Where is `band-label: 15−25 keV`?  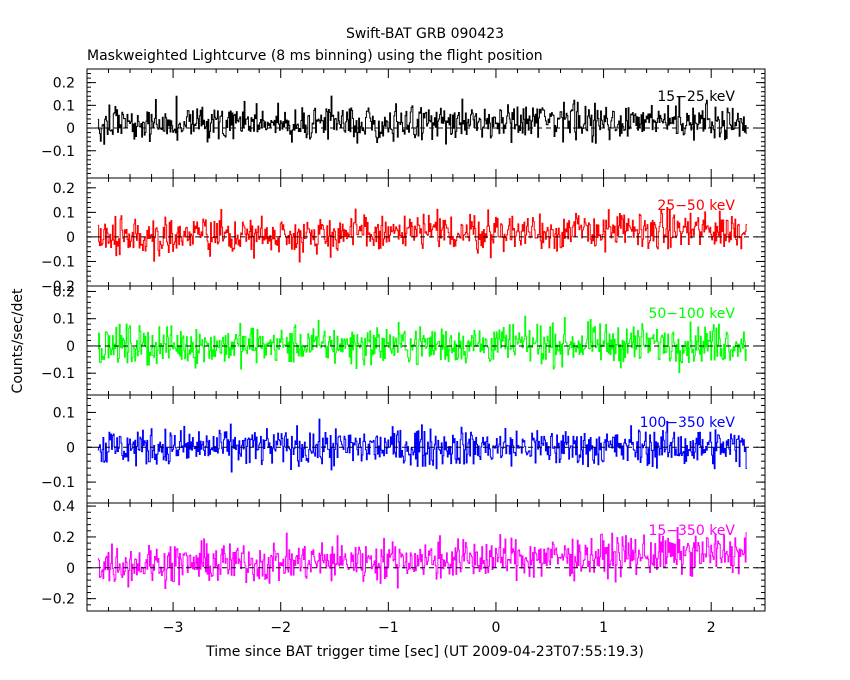 band-label: 15−25 keV is located at coordinates (696, 97).